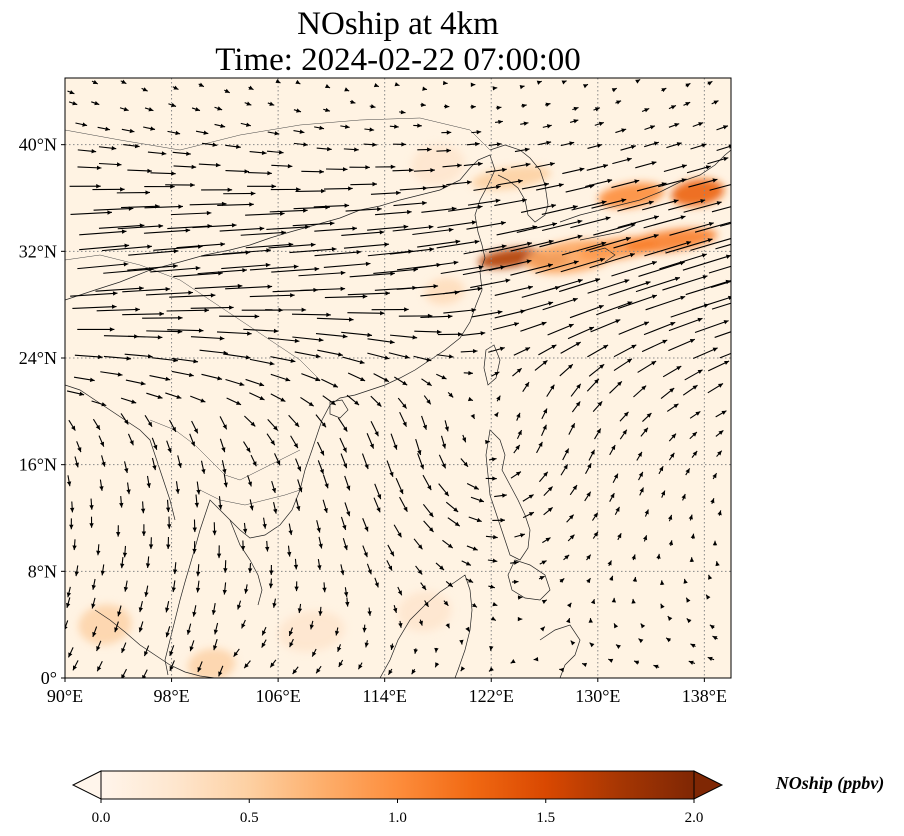 The width and height of the screenshot is (904, 836). I want to click on lon-tick-label: 138°E, so click(704, 696).